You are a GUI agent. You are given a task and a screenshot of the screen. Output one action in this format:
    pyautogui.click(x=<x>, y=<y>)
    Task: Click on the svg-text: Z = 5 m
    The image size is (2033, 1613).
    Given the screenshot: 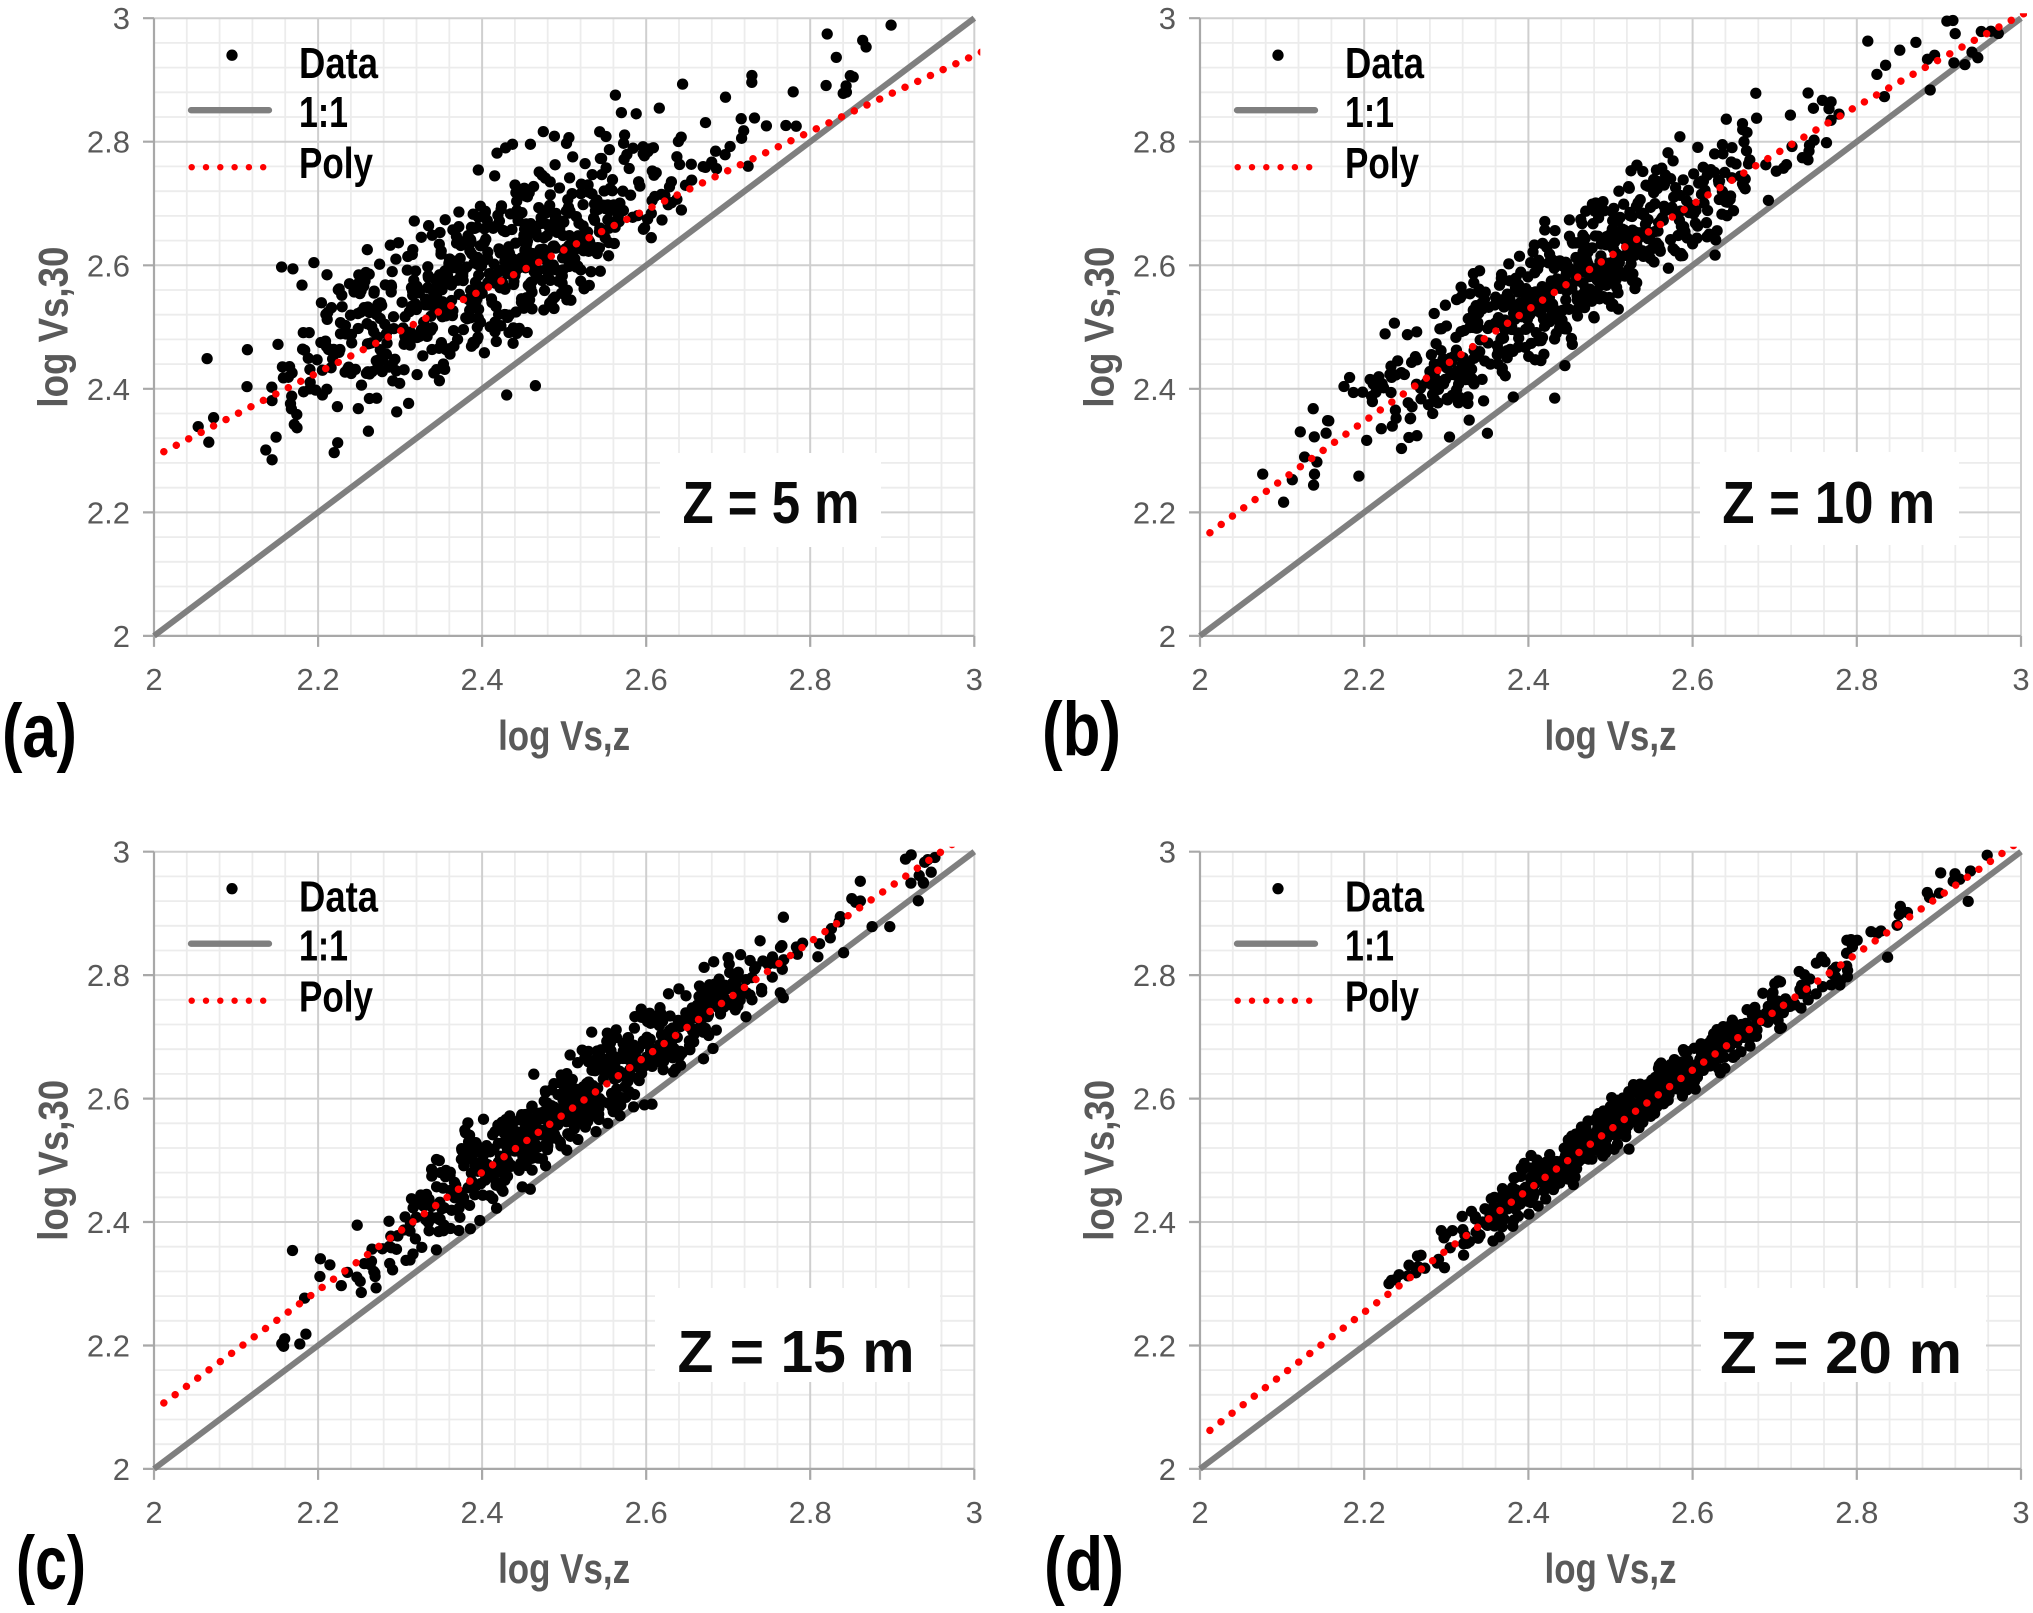 What is the action you would take?
    pyautogui.click(x=771, y=503)
    